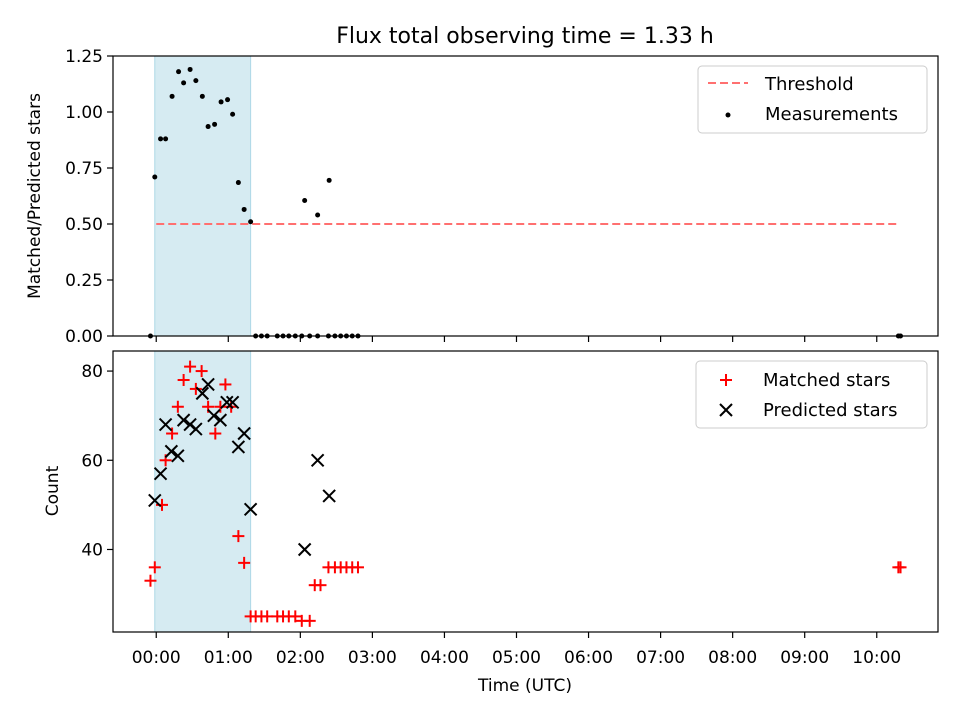 This screenshot has width=960, height=720. What do you see at coordinates (228, 658) in the screenshot?
I see `x-tick-label: 01:00` at bounding box center [228, 658].